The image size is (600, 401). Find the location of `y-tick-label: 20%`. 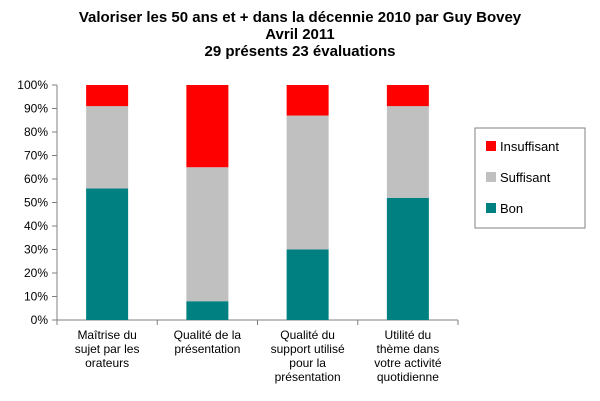

y-tick-label: 20% is located at coordinates (36, 273).